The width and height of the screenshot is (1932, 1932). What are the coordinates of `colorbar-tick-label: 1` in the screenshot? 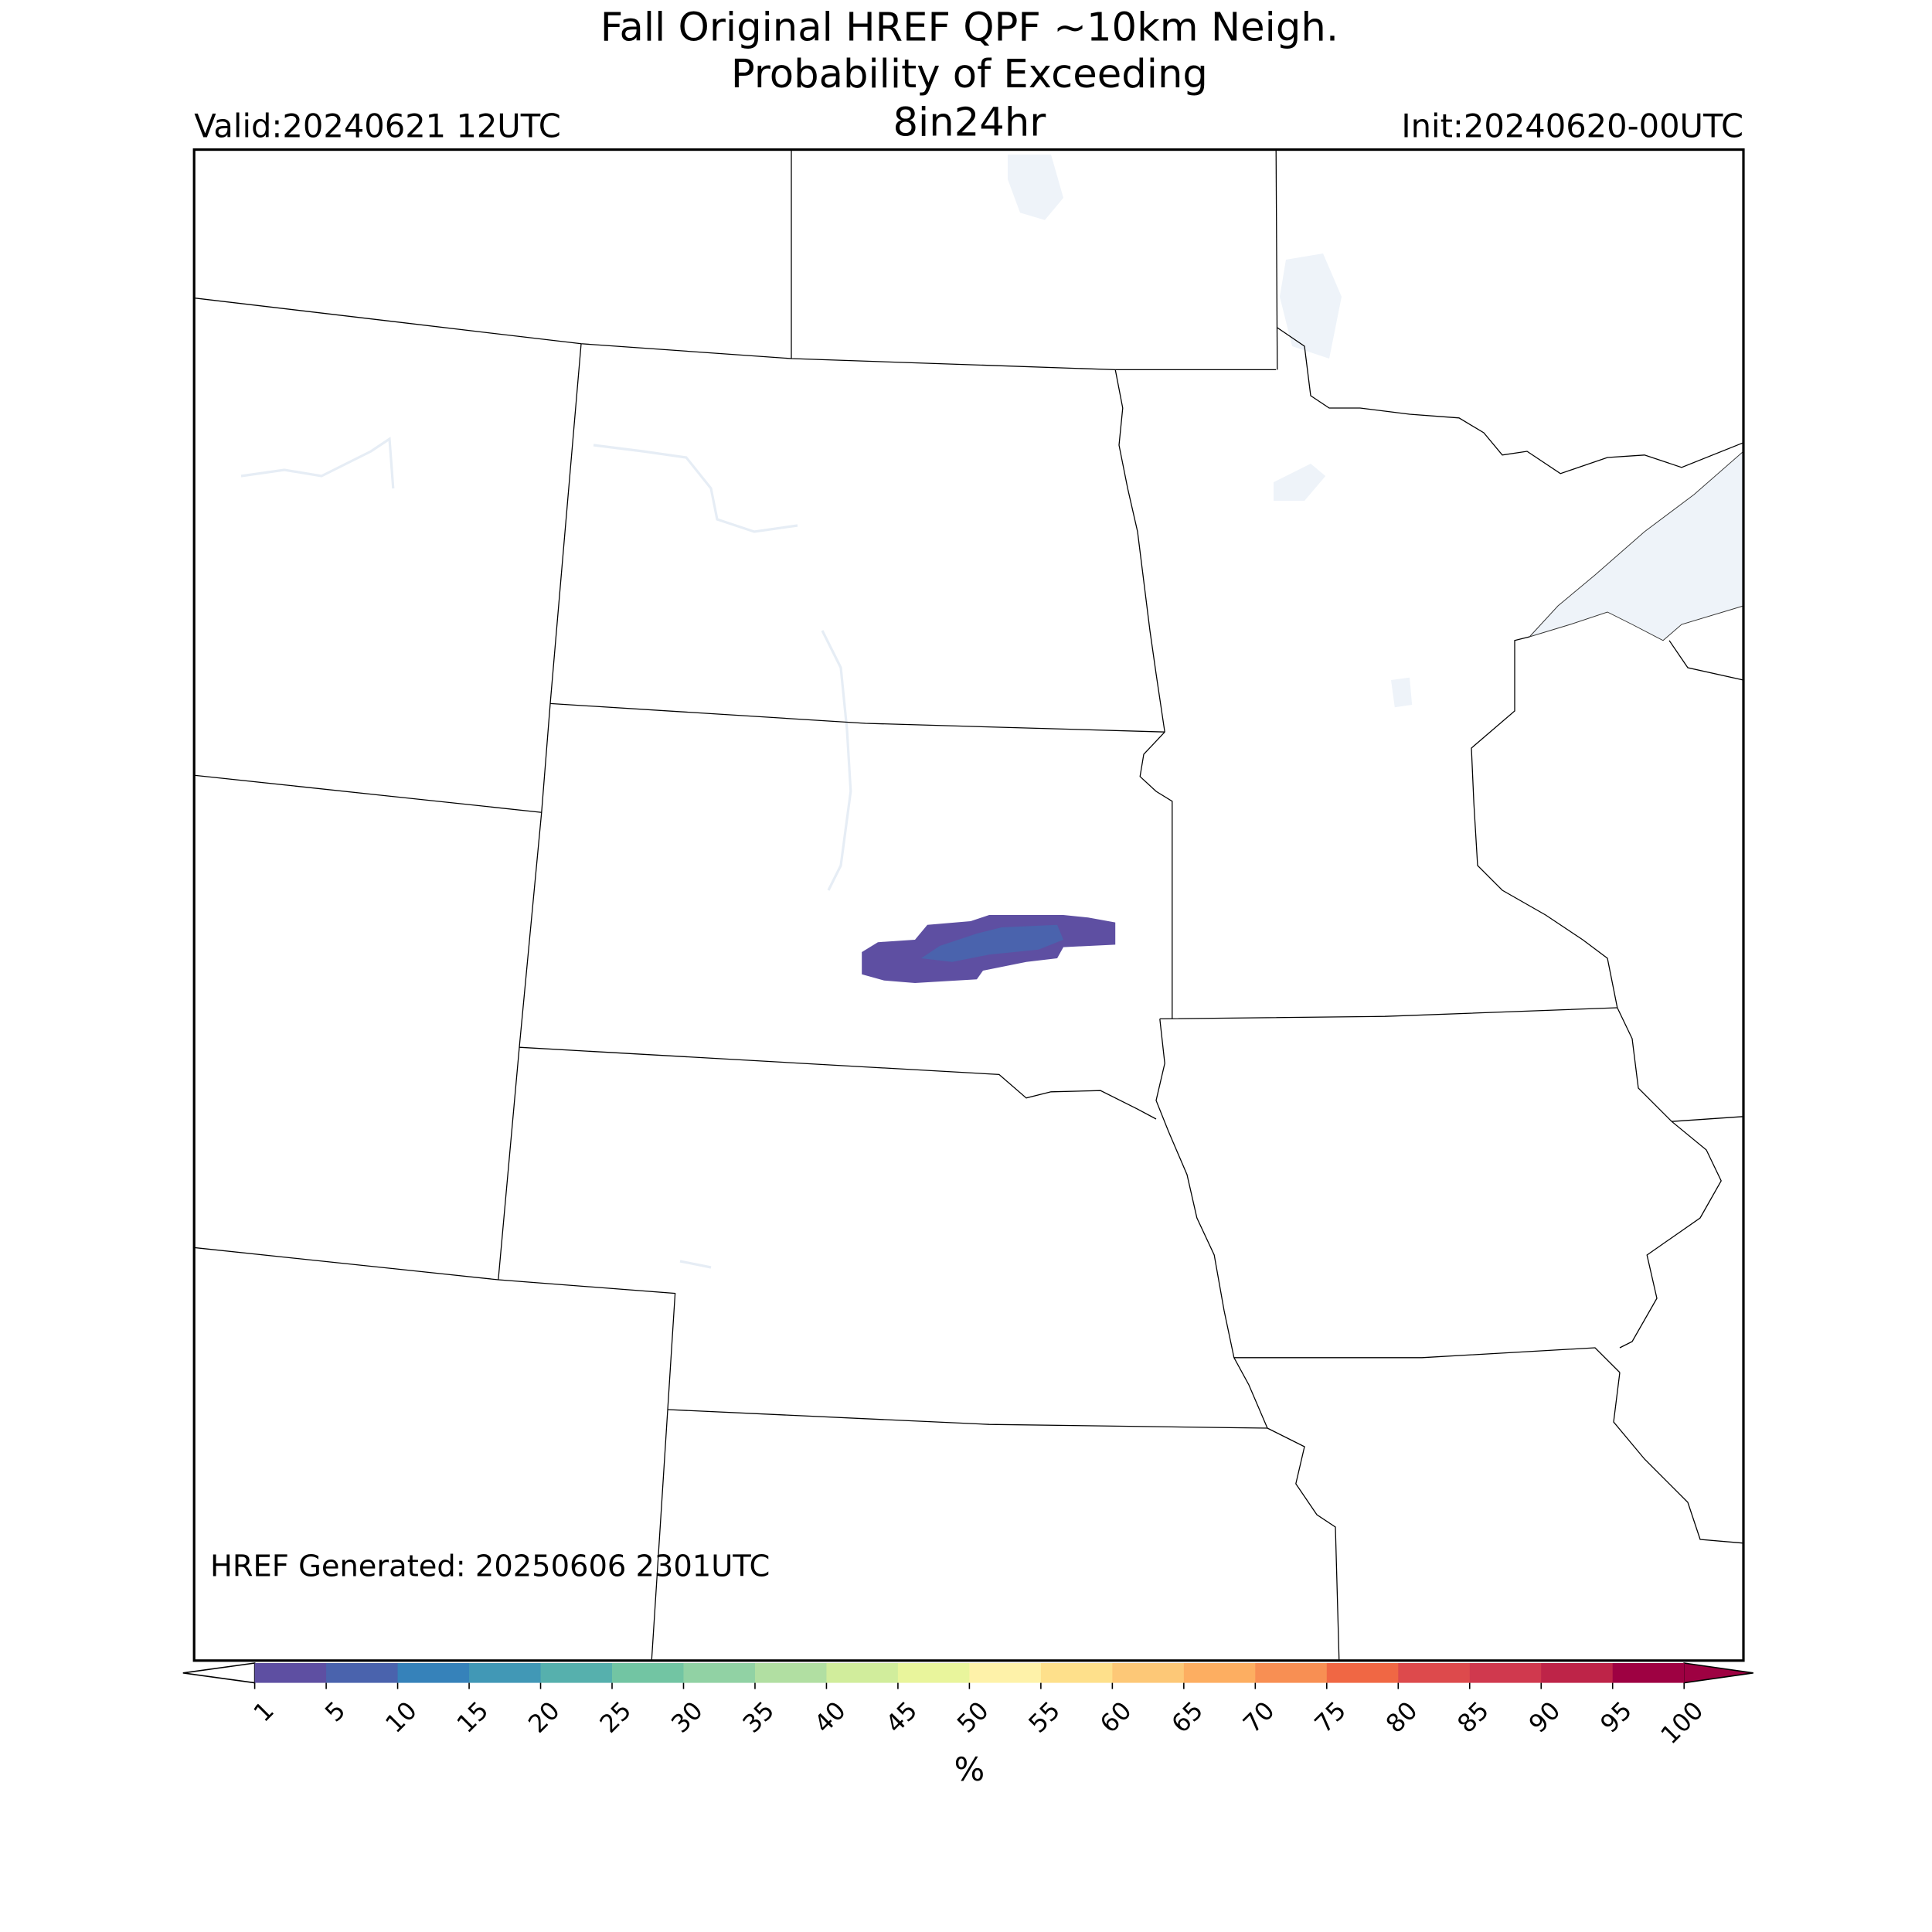 It's located at (264, 1712).